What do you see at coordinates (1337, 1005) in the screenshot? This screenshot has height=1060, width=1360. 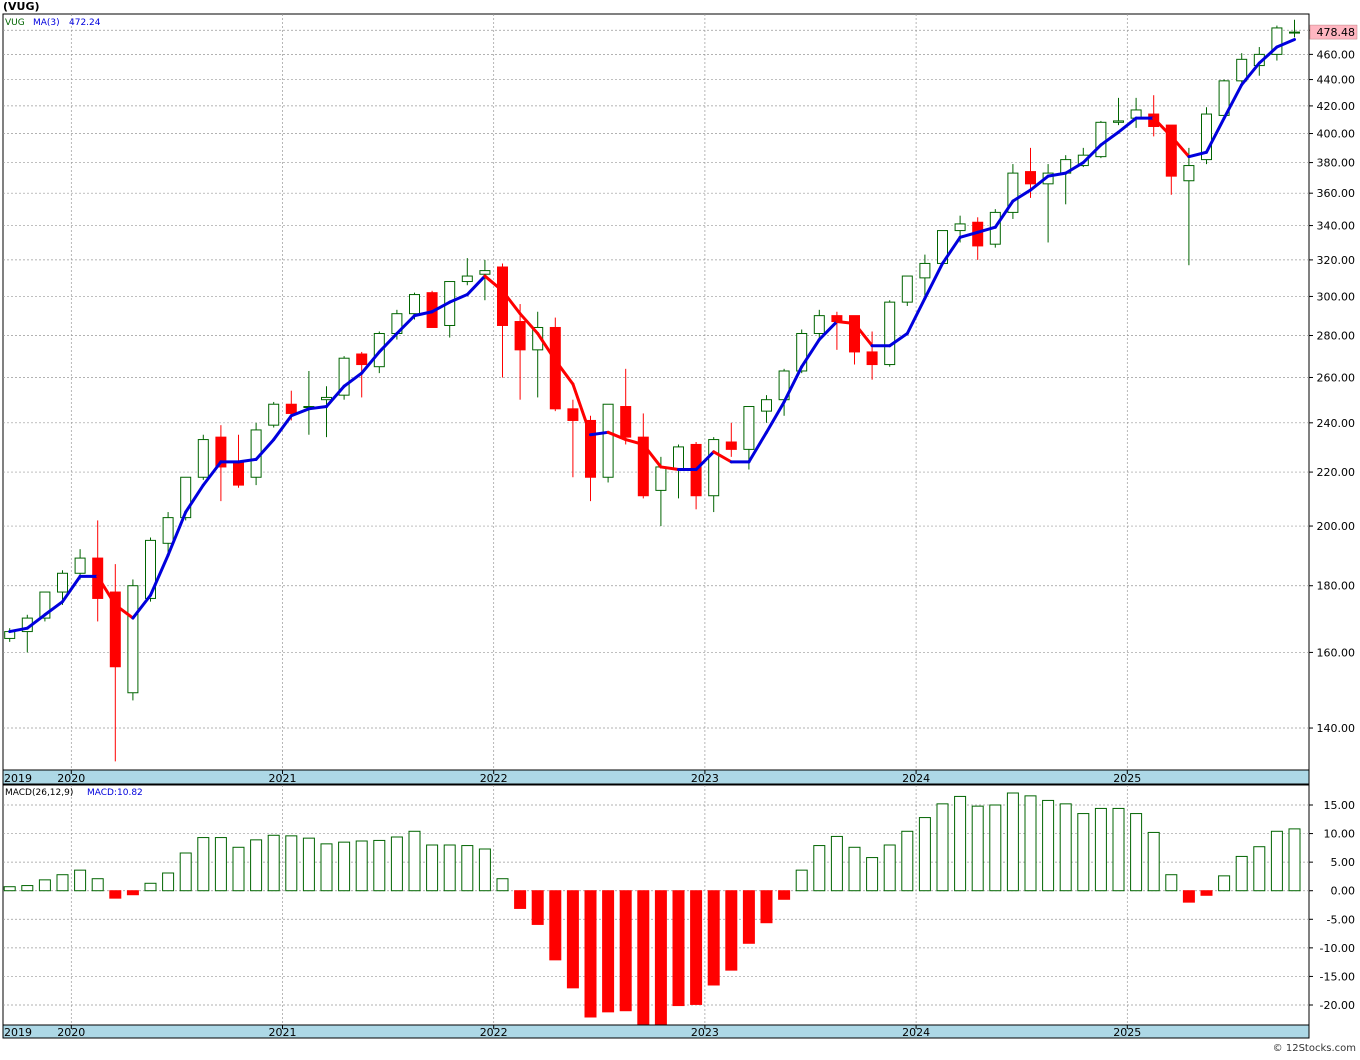 I see `macd-tick-label: -20.00` at bounding box center [1337, 1005].